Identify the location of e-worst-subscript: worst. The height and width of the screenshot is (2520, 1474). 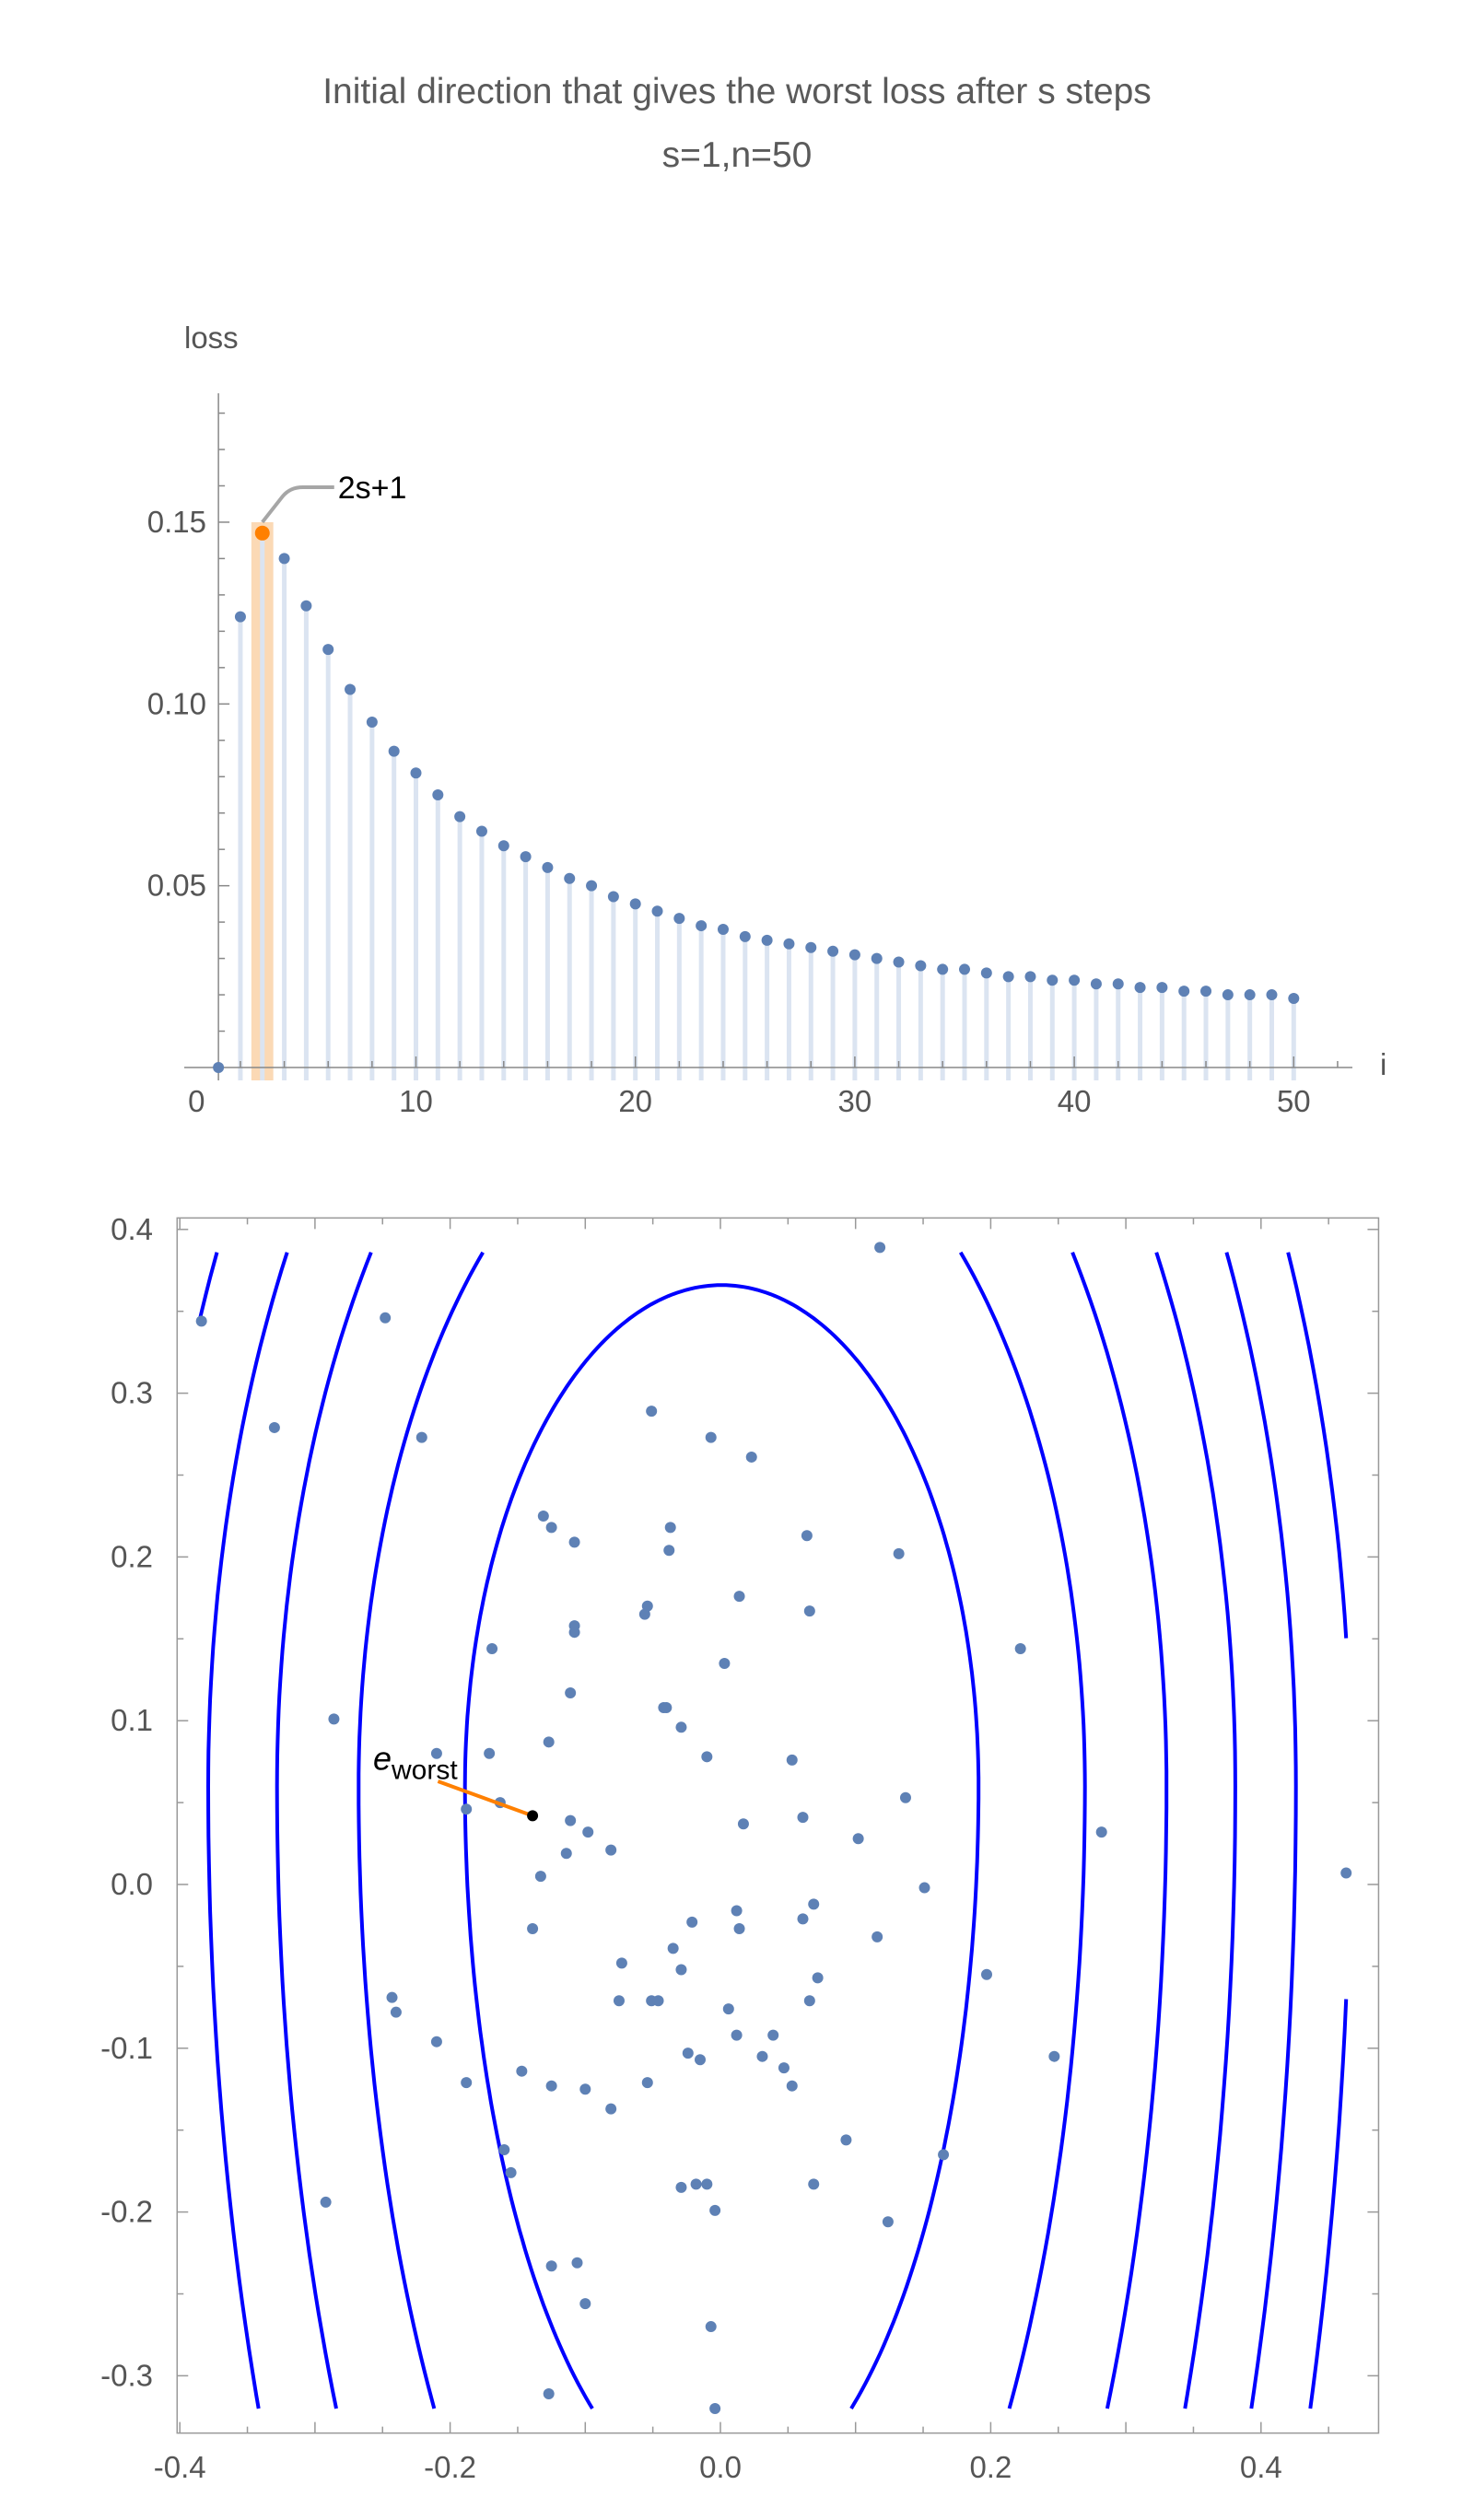
(424, 1771).